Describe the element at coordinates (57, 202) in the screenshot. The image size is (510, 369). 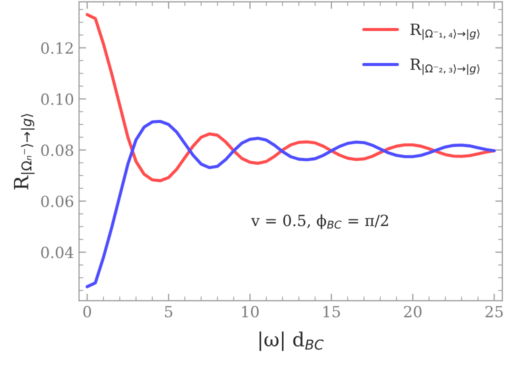
I see `y-tick-label: 0.06` at that location.